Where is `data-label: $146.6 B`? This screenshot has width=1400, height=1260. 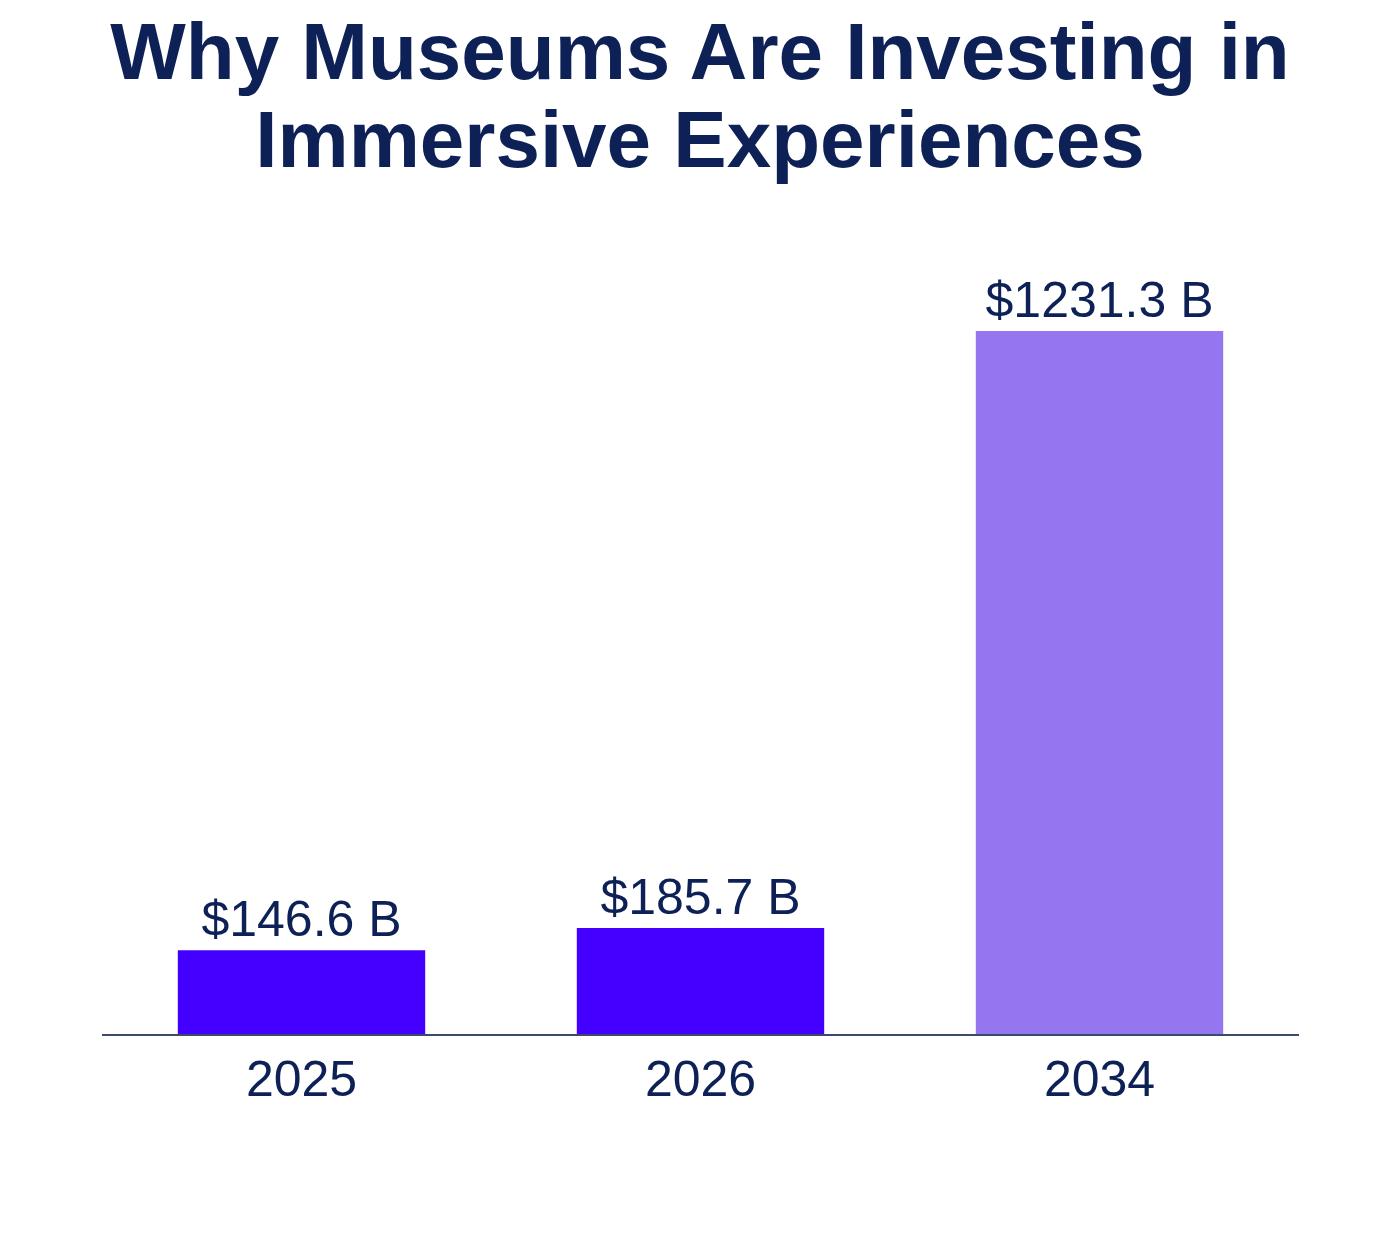 data-label: $146.6 B is located at coordinates (301, 919).